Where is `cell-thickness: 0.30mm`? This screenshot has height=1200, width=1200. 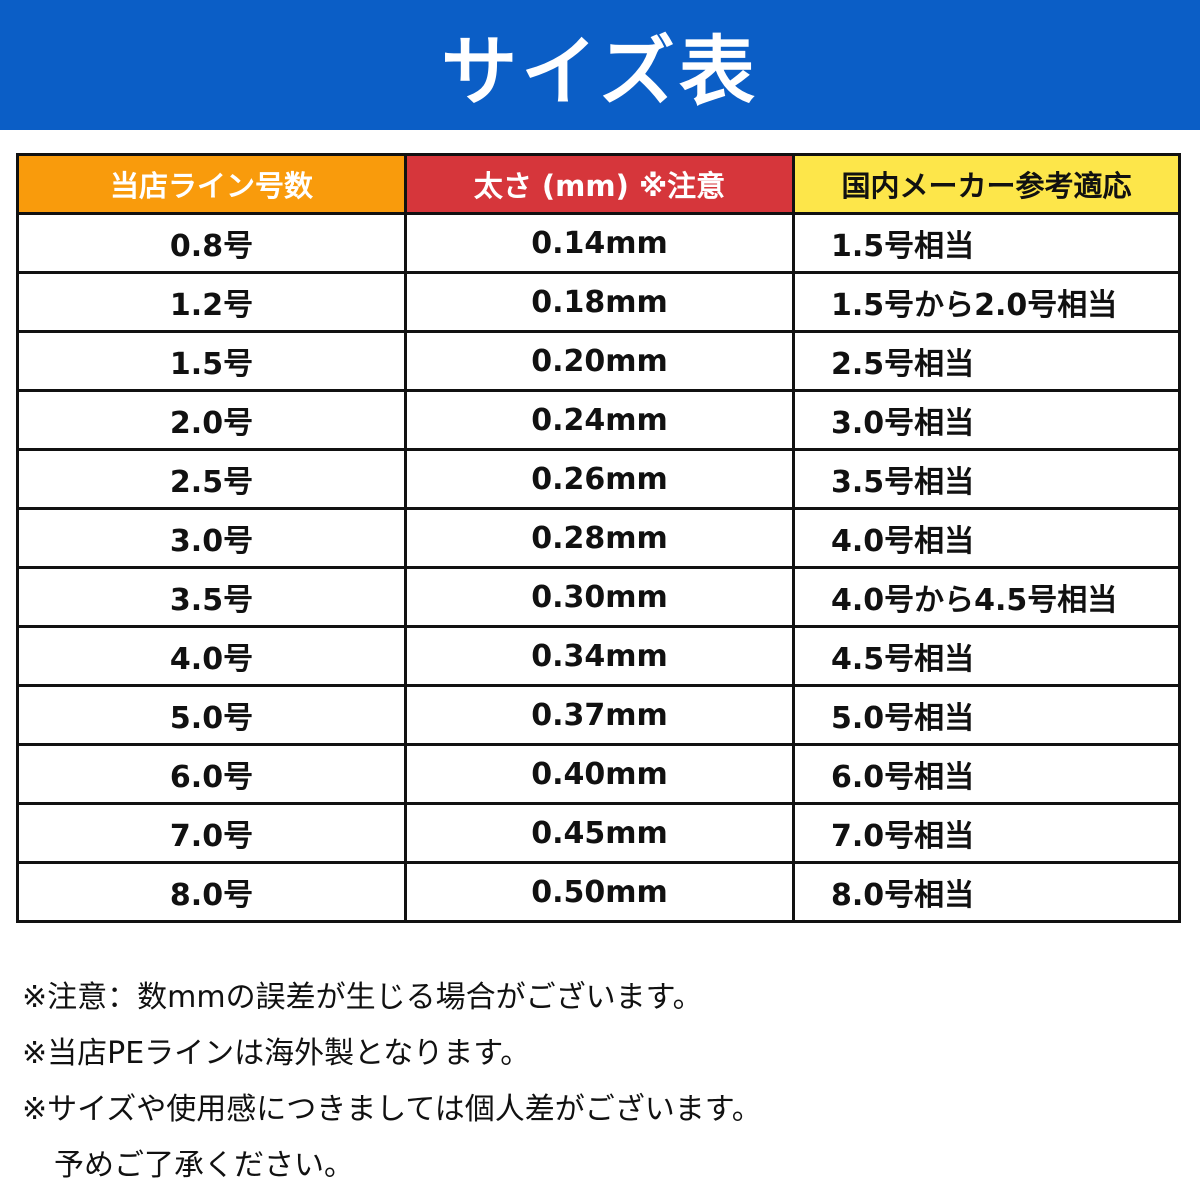
cell-thickness: 0.30mm is located at coordinates (599, 597).